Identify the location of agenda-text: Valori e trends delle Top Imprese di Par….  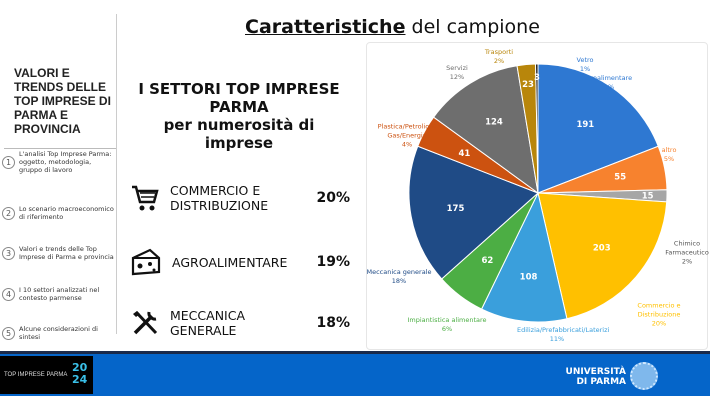
(66, 253).